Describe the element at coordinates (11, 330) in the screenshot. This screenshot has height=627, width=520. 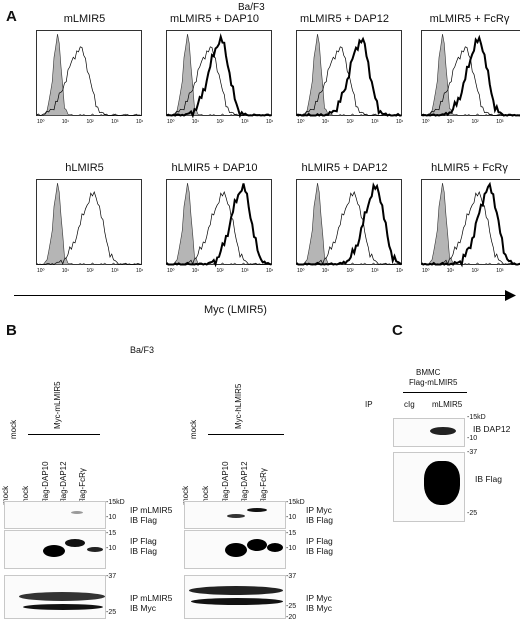
I see `panel-letter-b: B` at that location.